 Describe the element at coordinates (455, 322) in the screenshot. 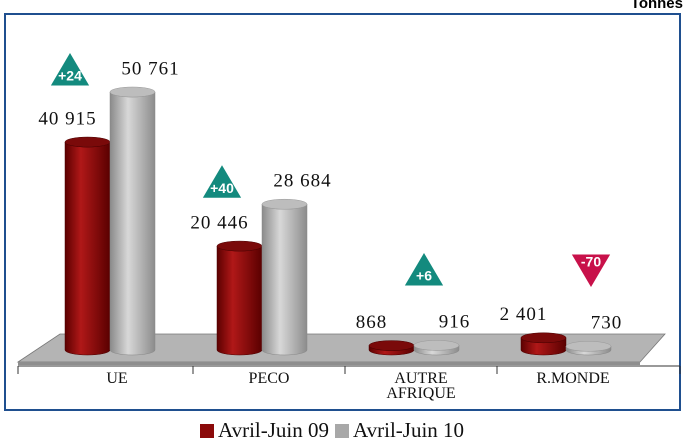

I see `value-label: 916` at that location.